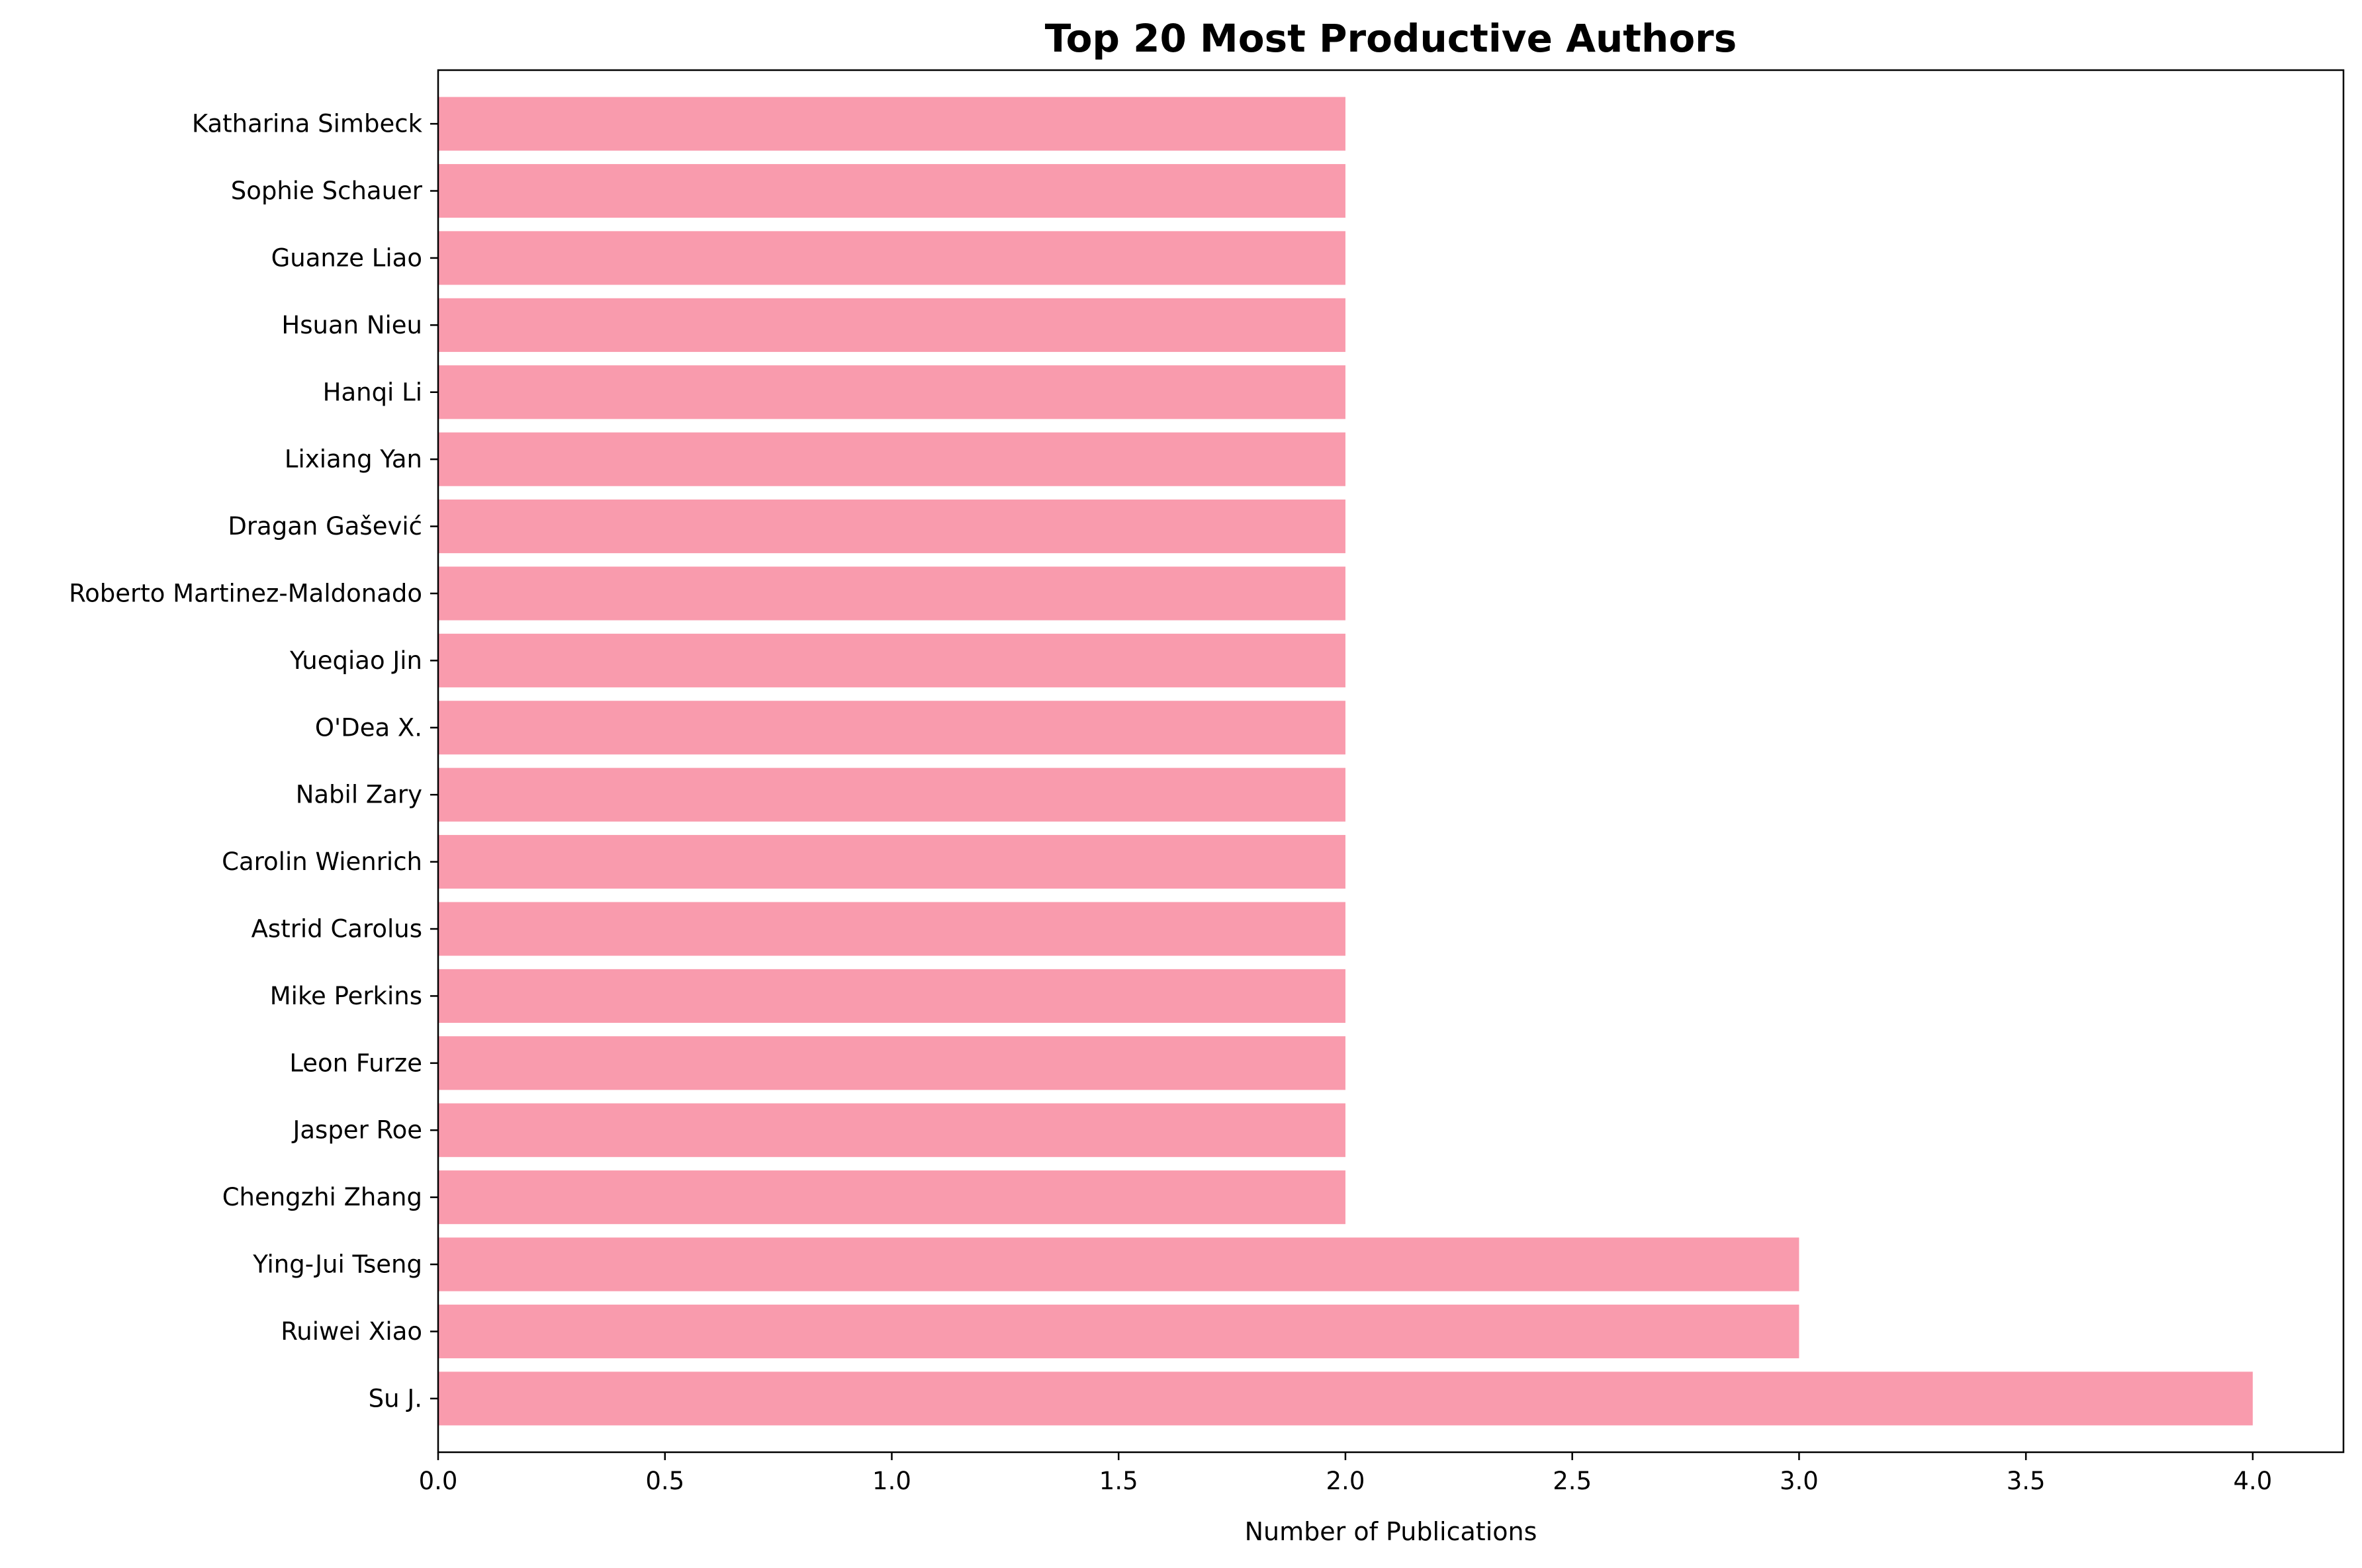 The image size is (2362, 1568). Describe the element at coordinates (891, 459) in the screenshot. I see `bar-lixiang-yan` at that location.